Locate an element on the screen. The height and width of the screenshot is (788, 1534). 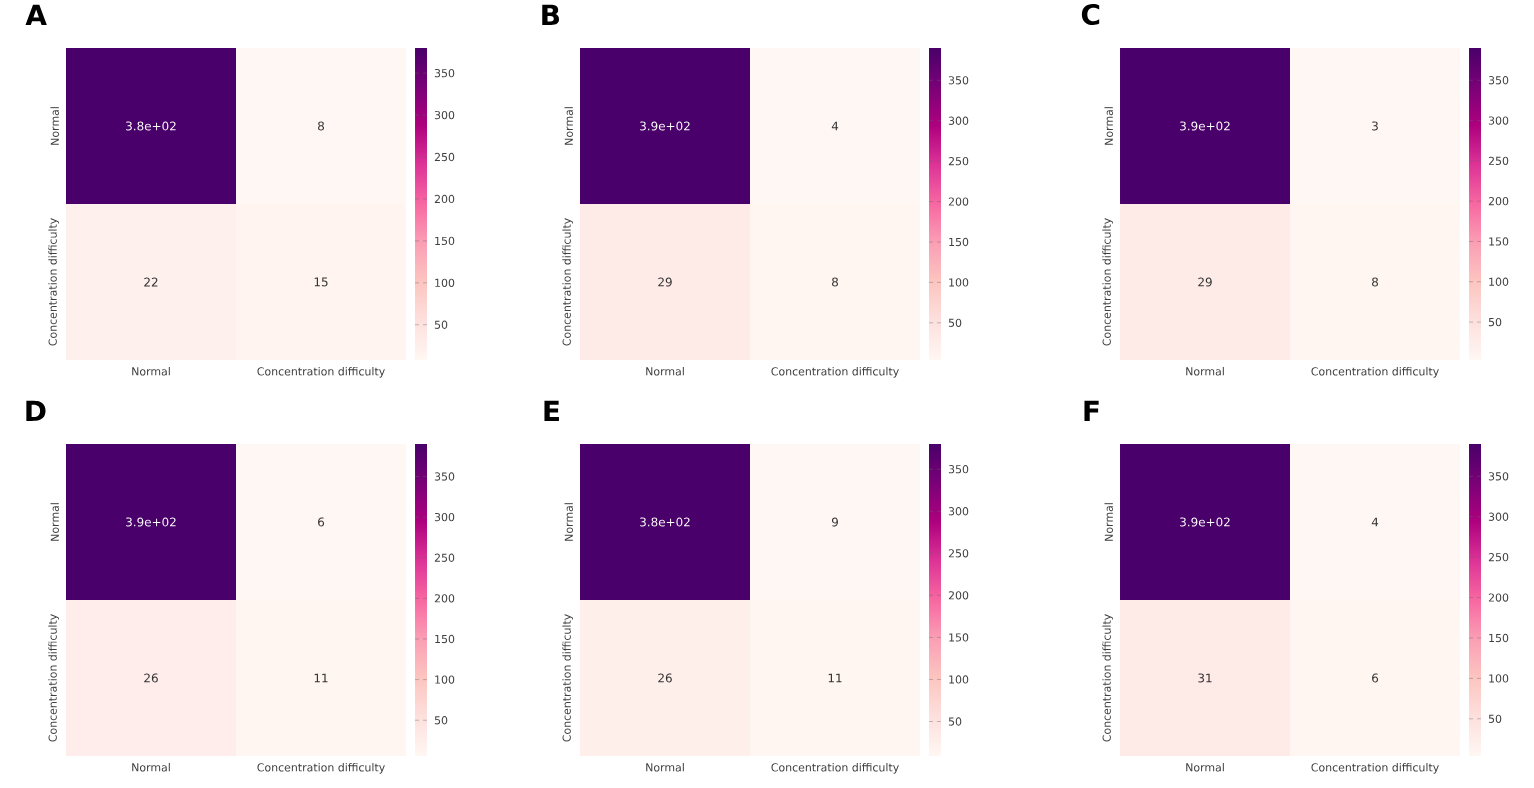
chart-title: F is located at coordinates (1091, 410).